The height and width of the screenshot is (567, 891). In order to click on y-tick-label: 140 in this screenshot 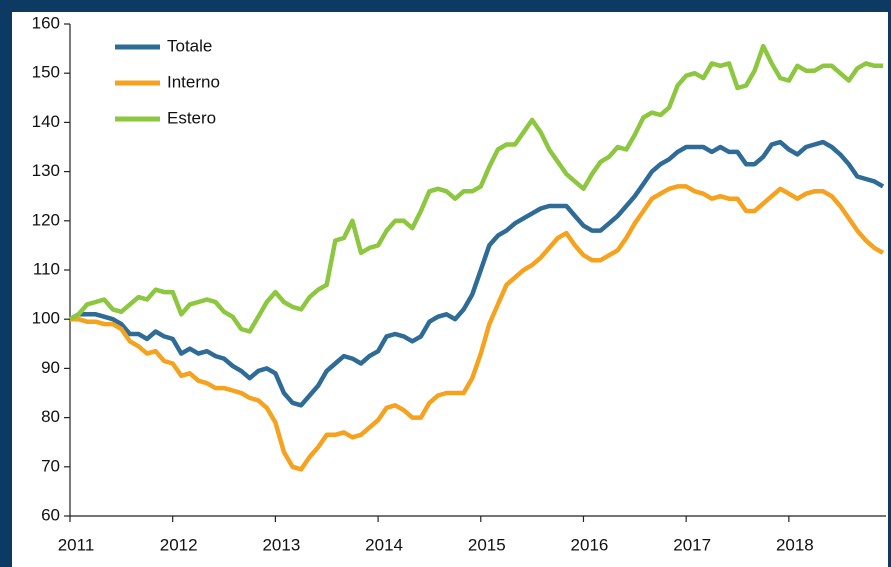, I will do `click(46, 121)`.